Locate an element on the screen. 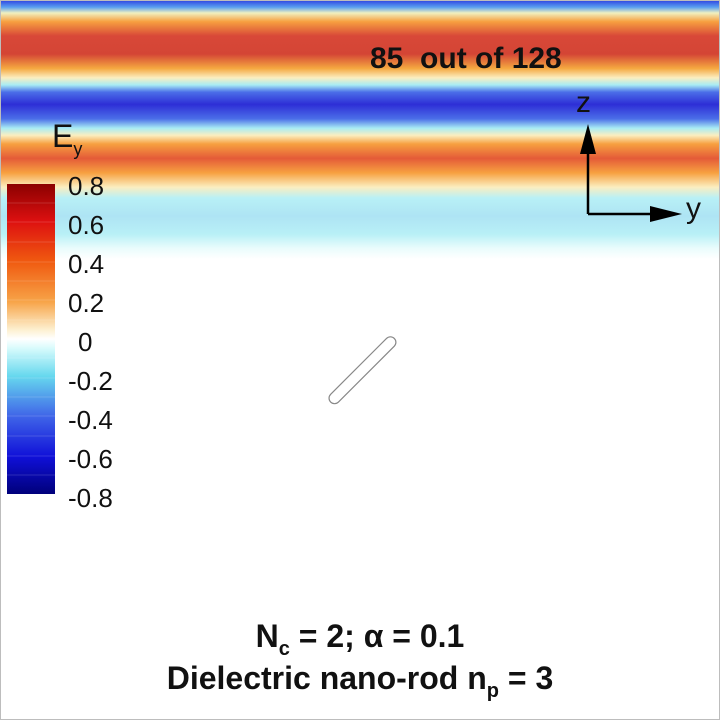 The width and height of the screenshot is (720, 720). z-axis-arrowhead is located at coordinates (588, 139).